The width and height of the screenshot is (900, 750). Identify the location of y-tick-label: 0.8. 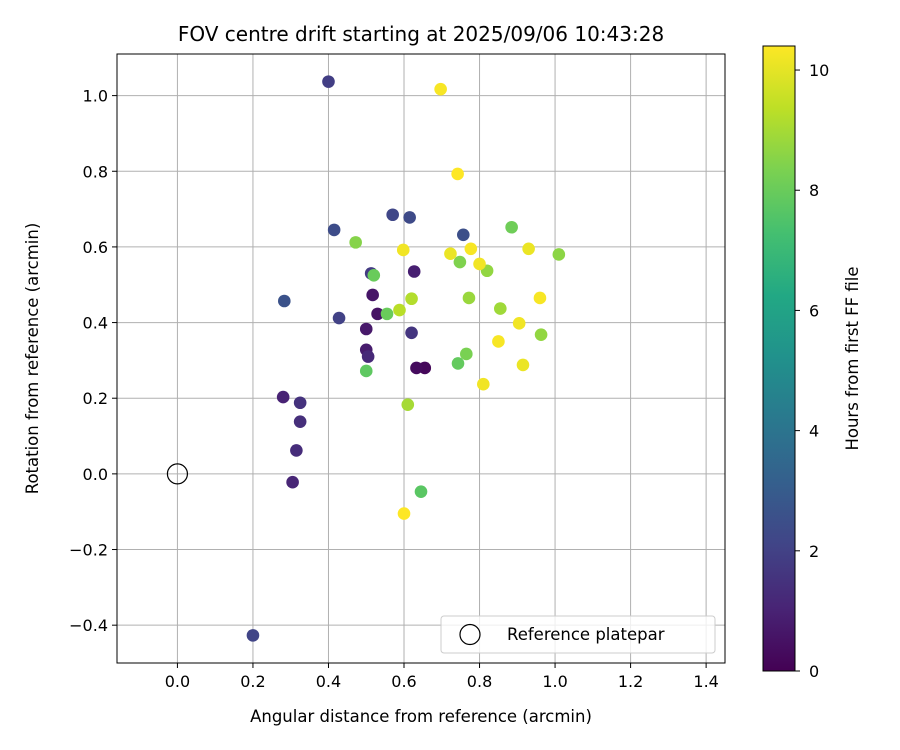
(95, 171).